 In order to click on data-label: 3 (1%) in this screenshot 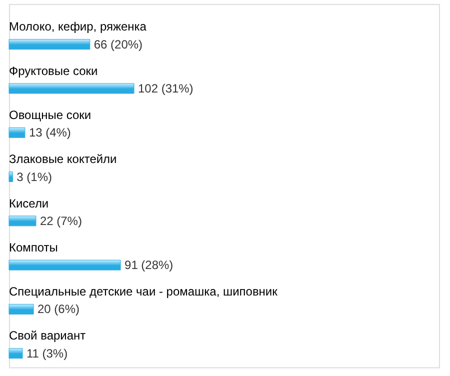, I will do `click(34, 177)`.